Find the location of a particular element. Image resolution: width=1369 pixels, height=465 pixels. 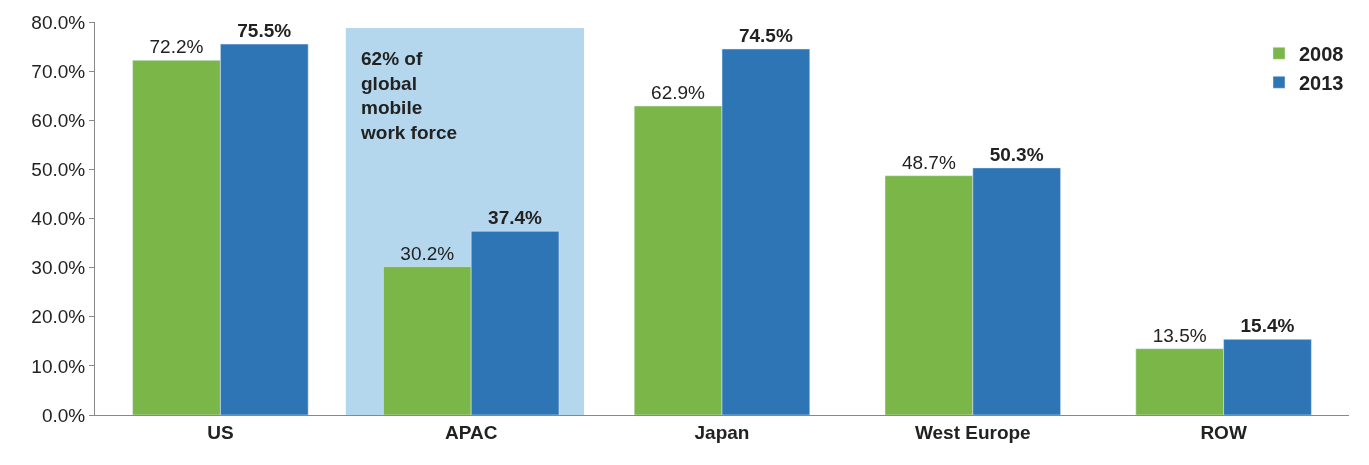

data-label: 75.5% is located at coordinates (264, 31).